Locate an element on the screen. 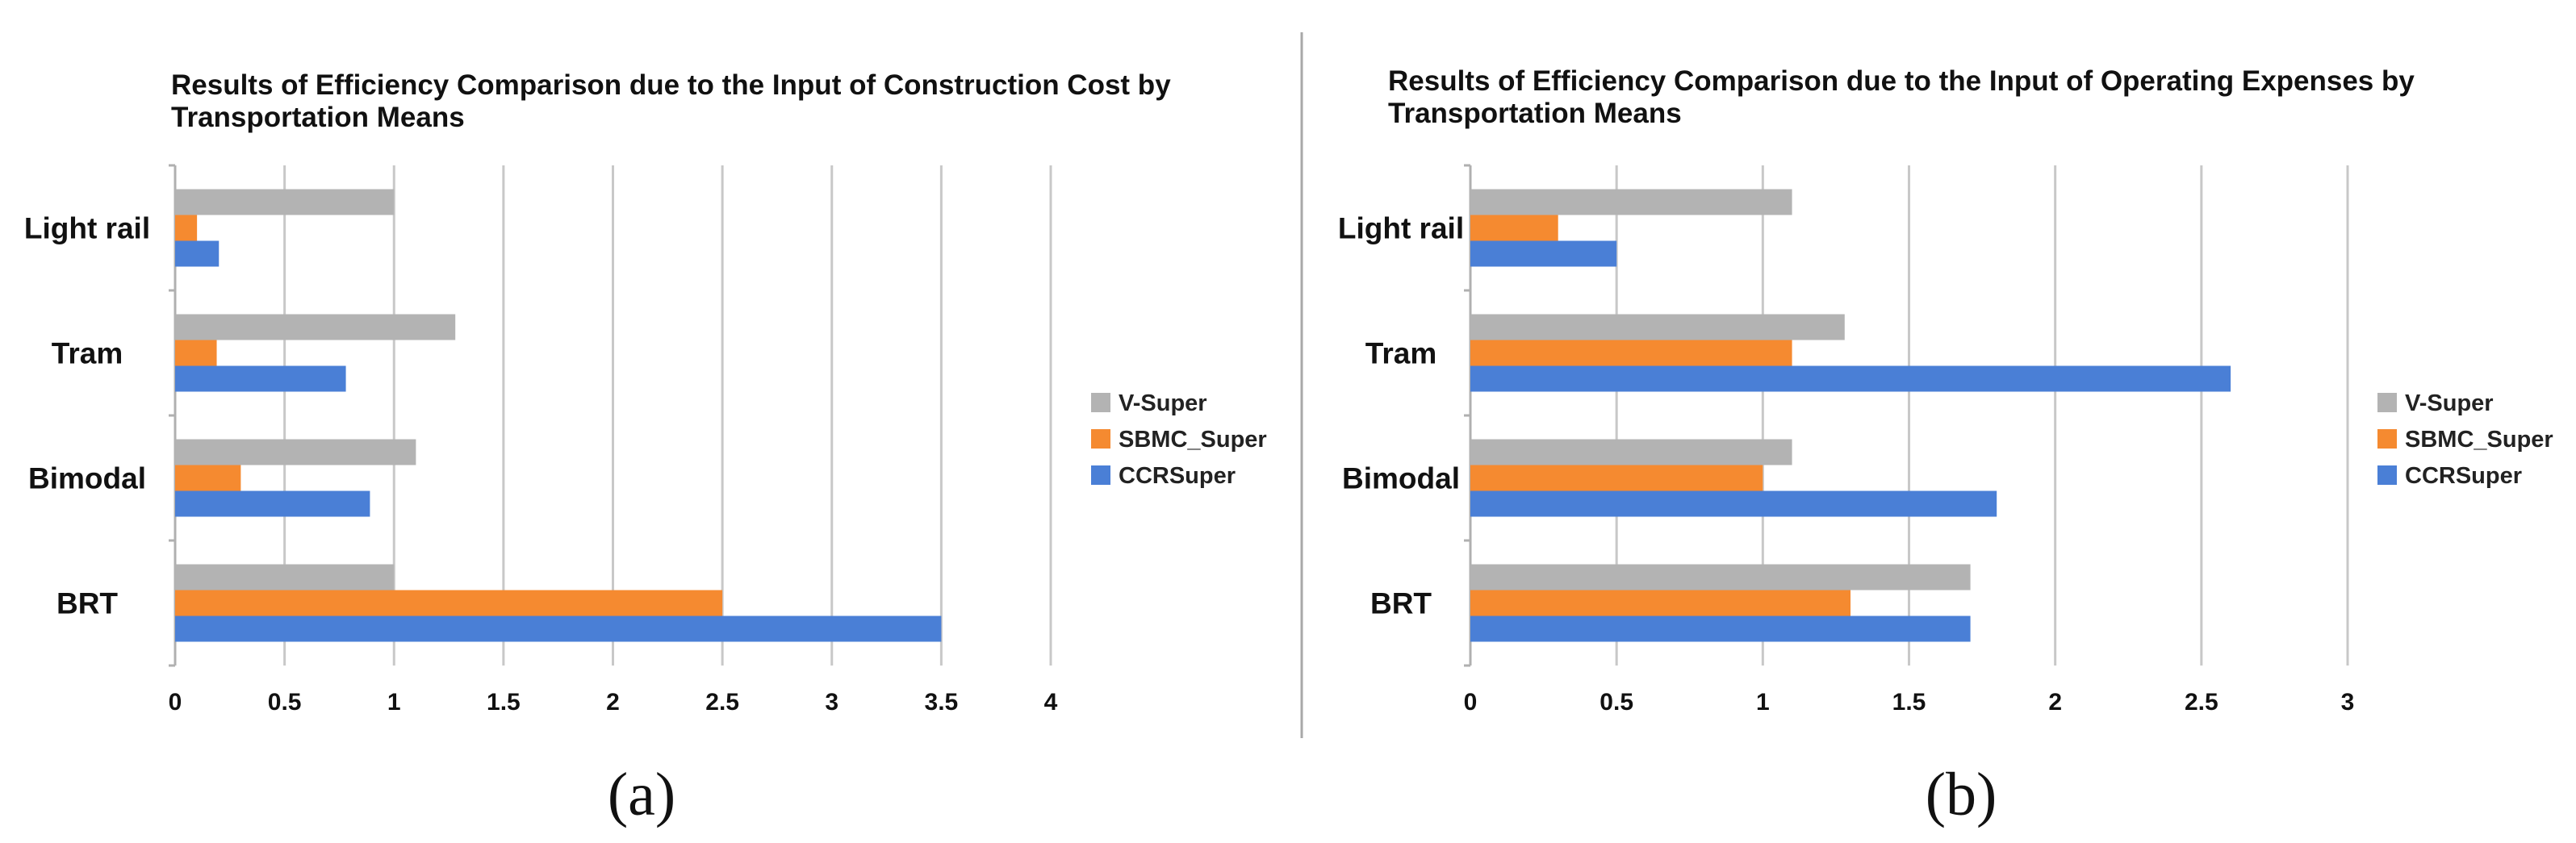 The height and width of the screenshot is (843, 2576). chart-a-xtick-label: 0.5 is located at coordinates (285, 702).